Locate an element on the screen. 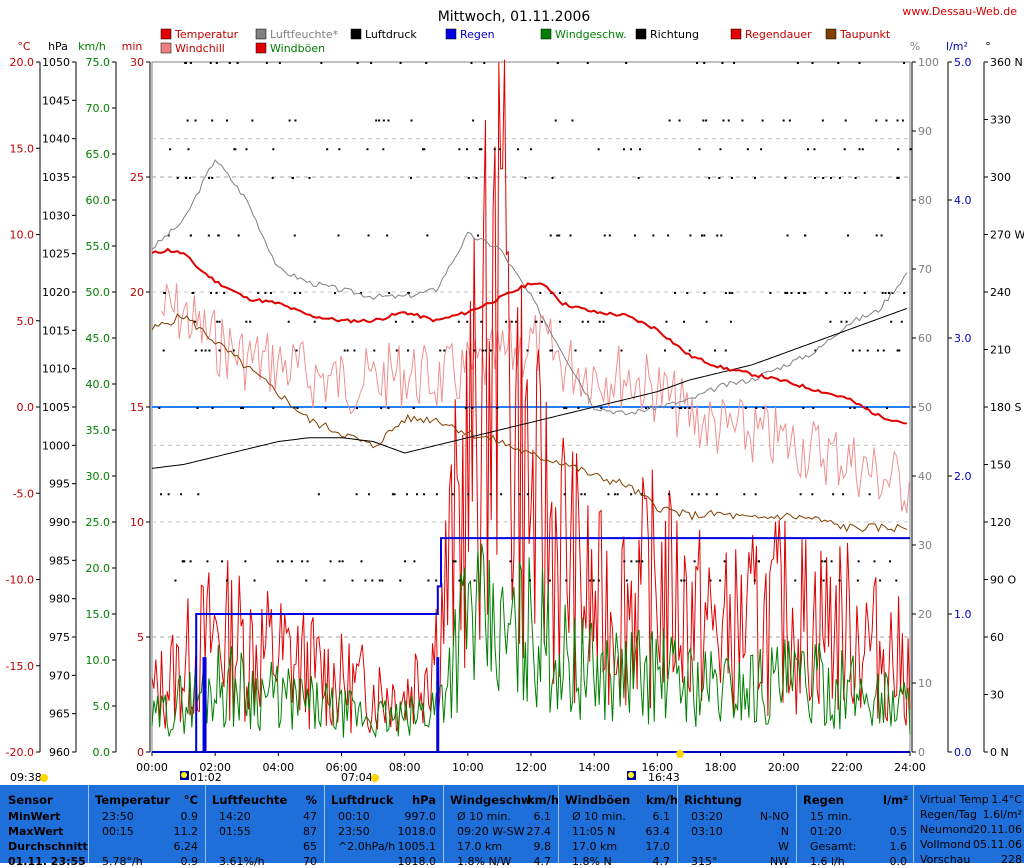 The height and width of the screenshot is (868, 1024). footer-extra-label: Neumond is located at coordinates (947, 829).